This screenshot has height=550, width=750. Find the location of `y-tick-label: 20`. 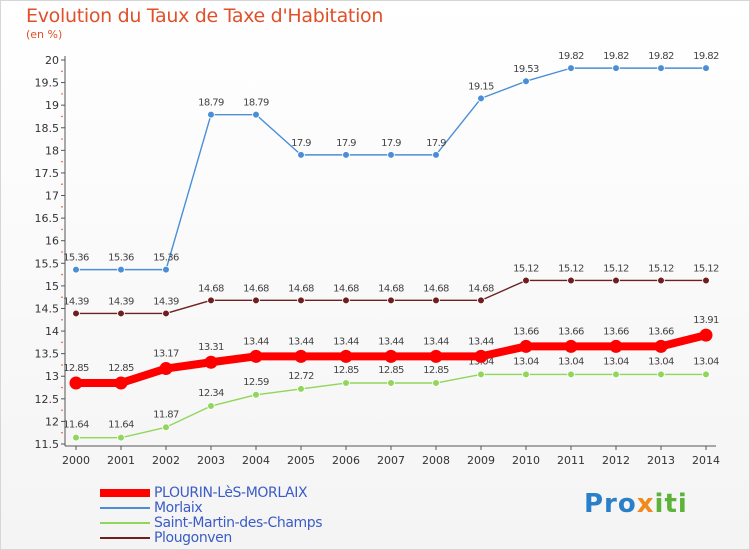

y-tick-label: 20 is located at coordinates (52, 60).